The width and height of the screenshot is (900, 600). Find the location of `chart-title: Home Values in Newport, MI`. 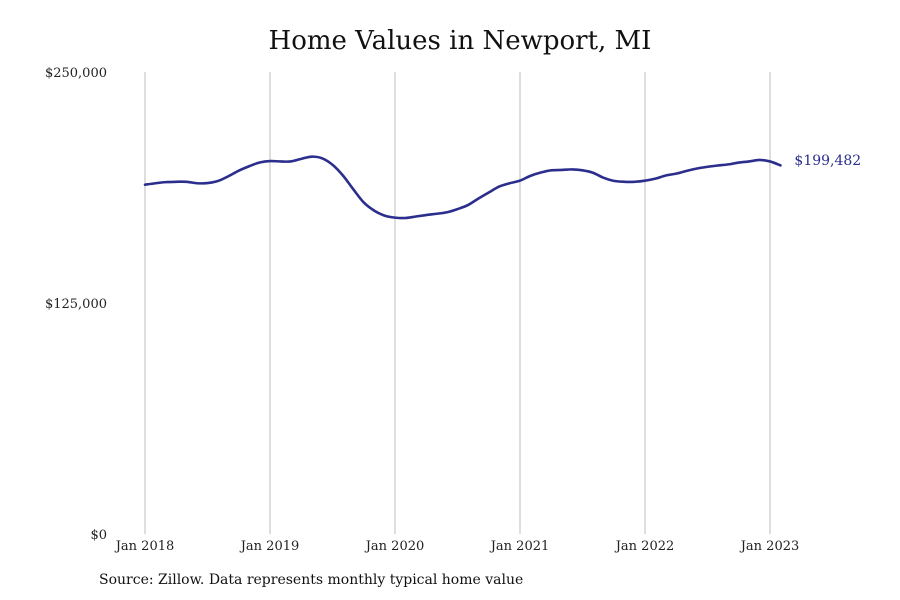

chart-title: Home Values in Newport, MI is located at coordinates (460, 41).